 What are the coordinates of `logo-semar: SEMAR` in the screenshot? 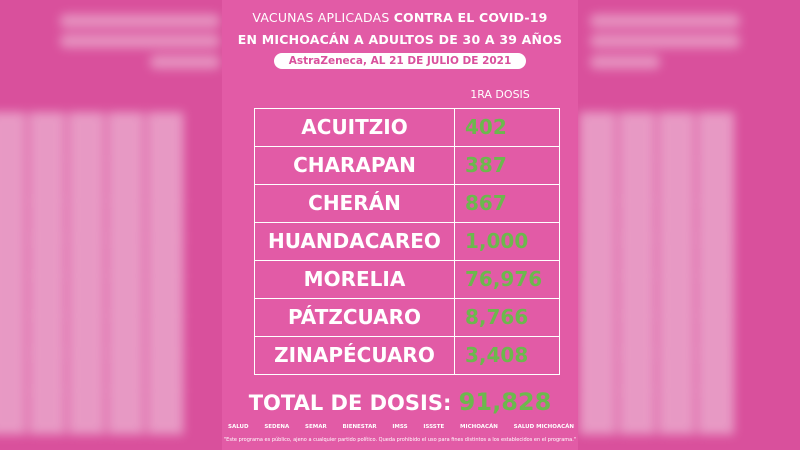 It's located at (316, 427).